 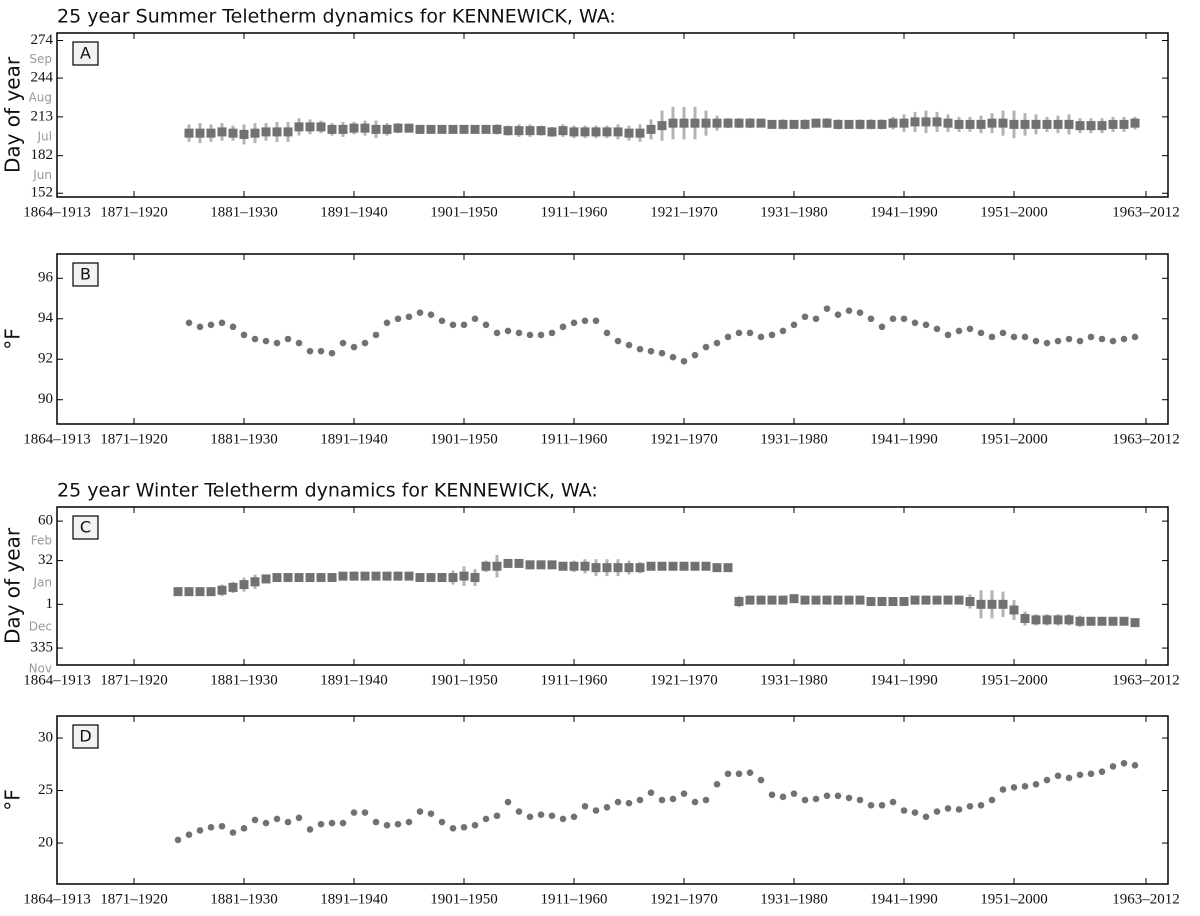 I want to click on y-tick-label: 1, so click(x=50, y=604).